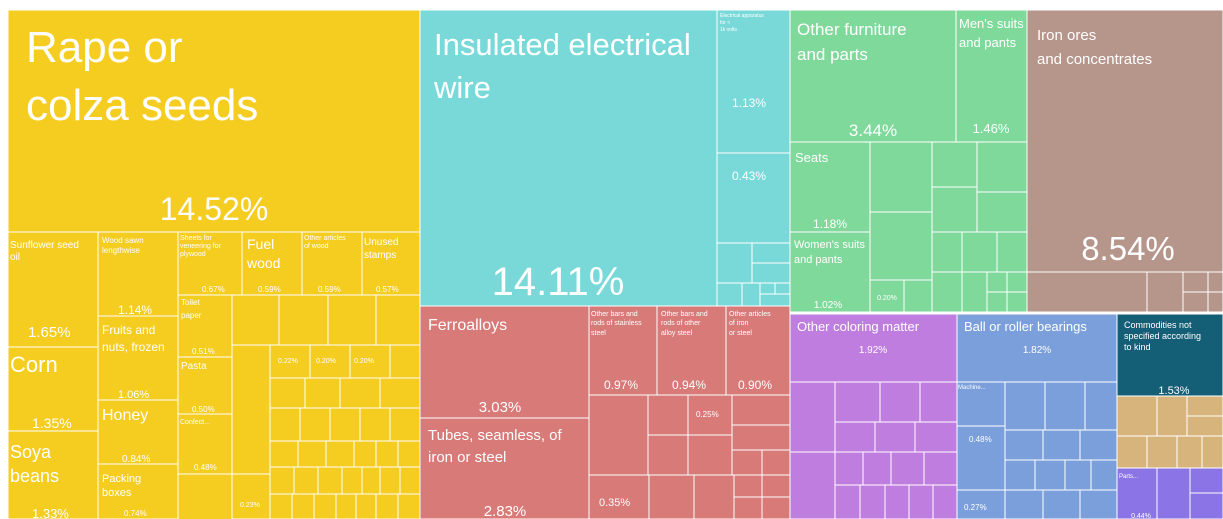 The width and height of the screenshot is (1223, 519). I want to click on treemap-tile: 0.22%, so click(290, 361).